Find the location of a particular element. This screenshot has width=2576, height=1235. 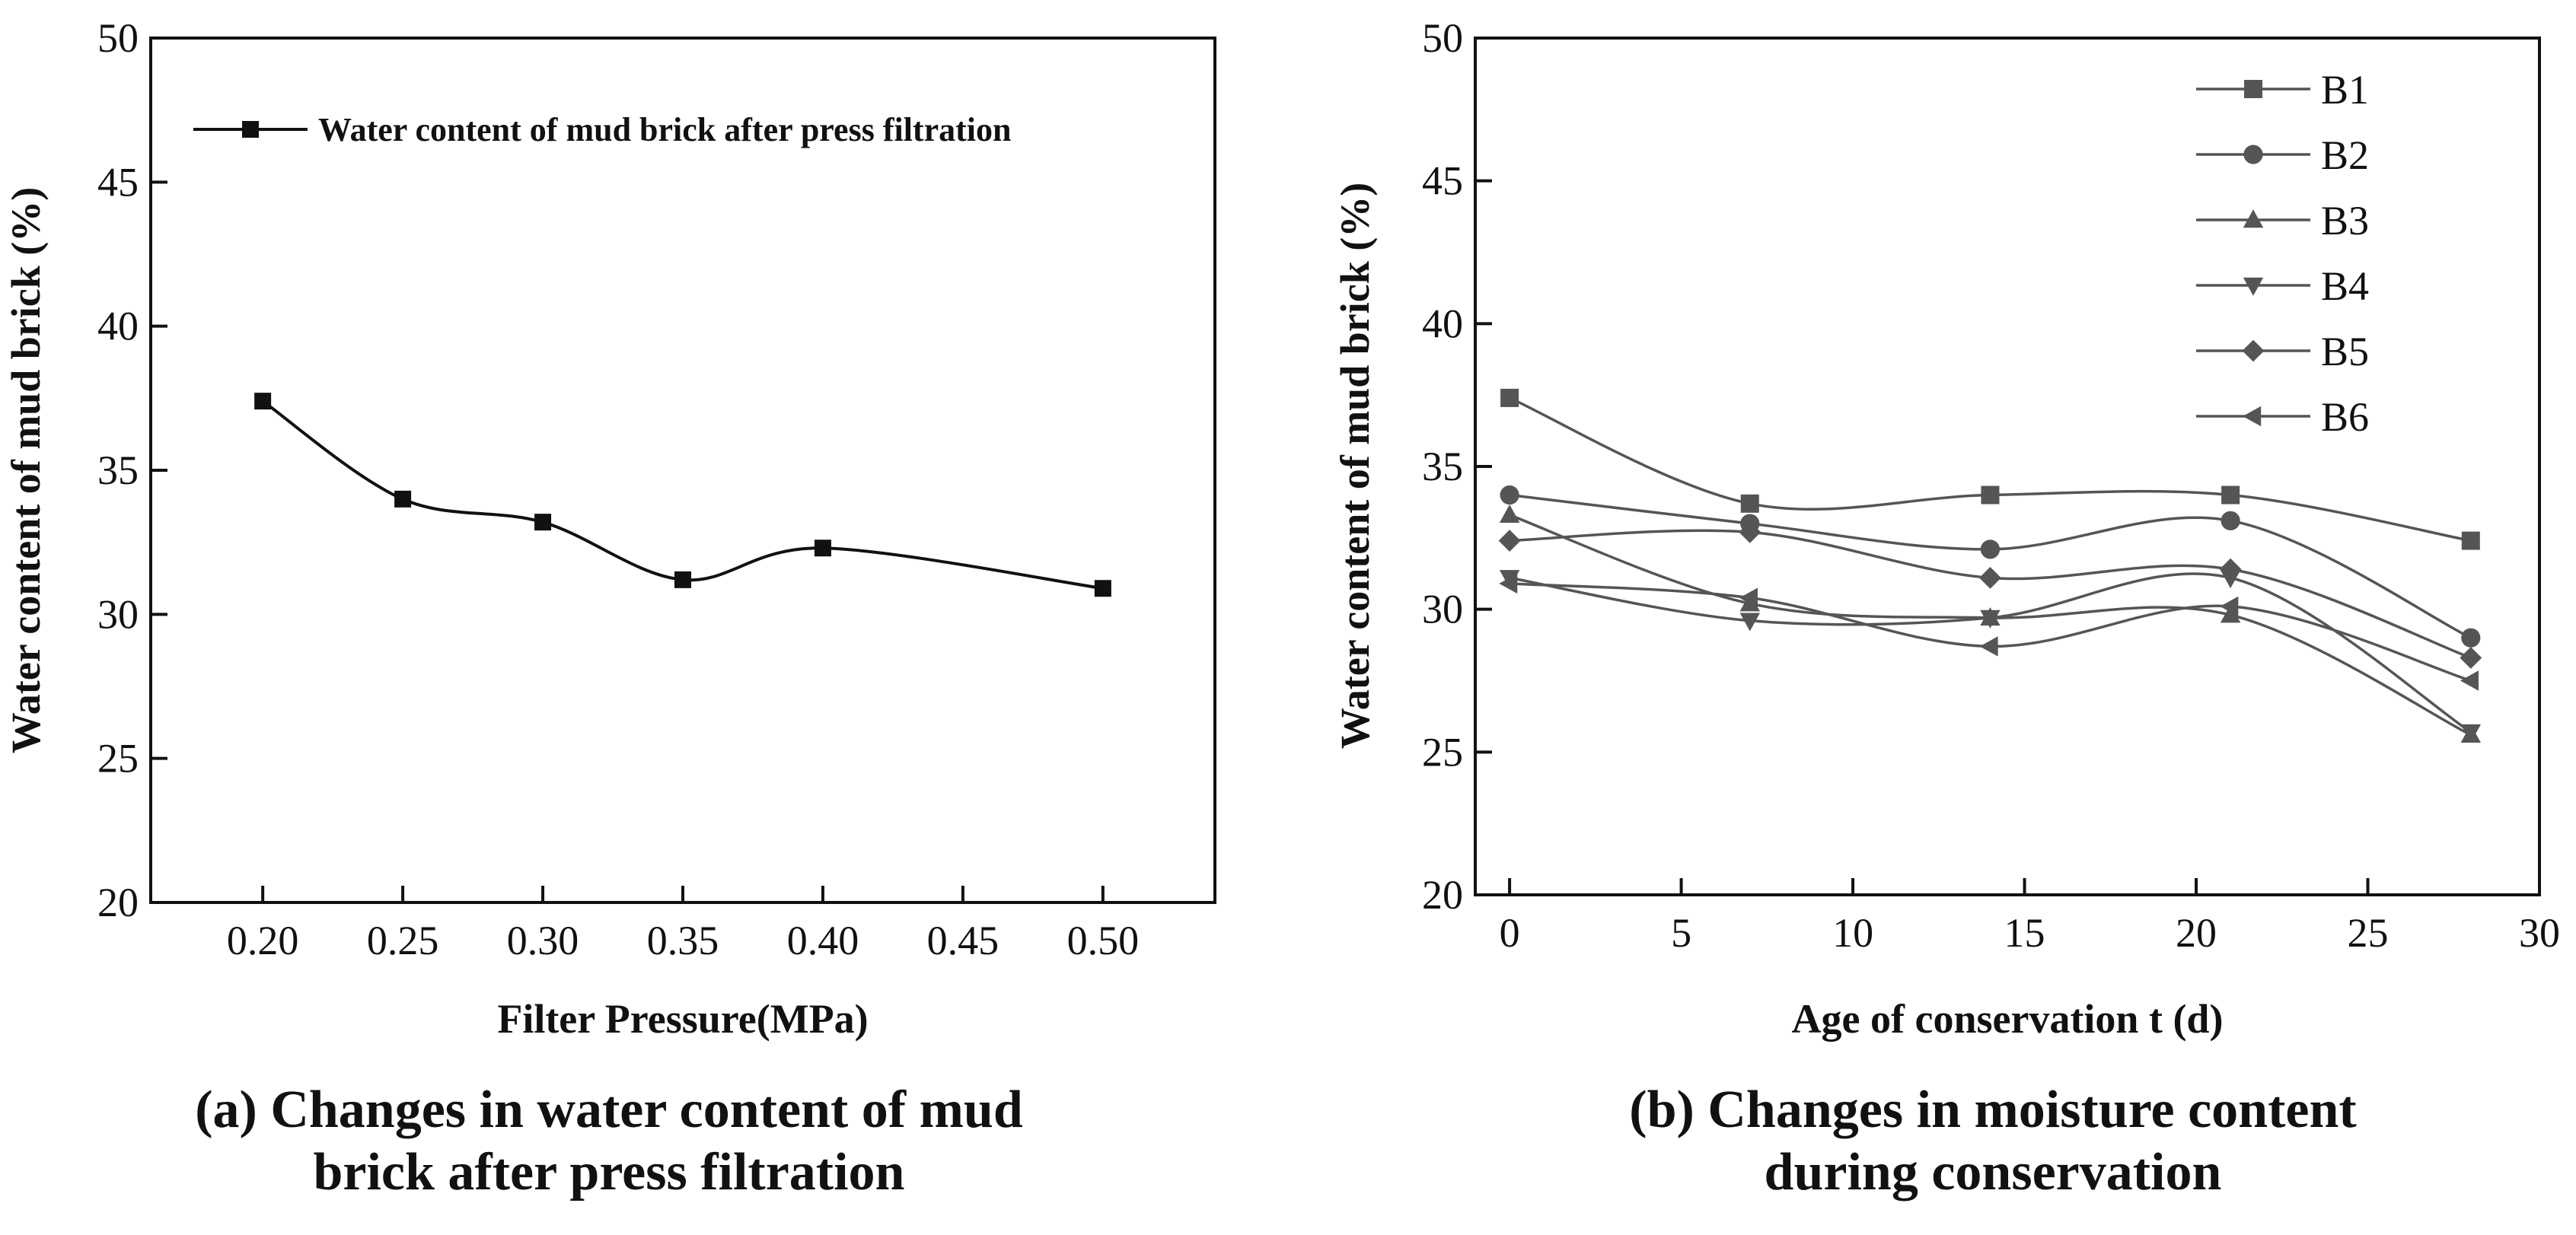

chart-b-legend-label: B1 is located at coordinates (2345, 90).